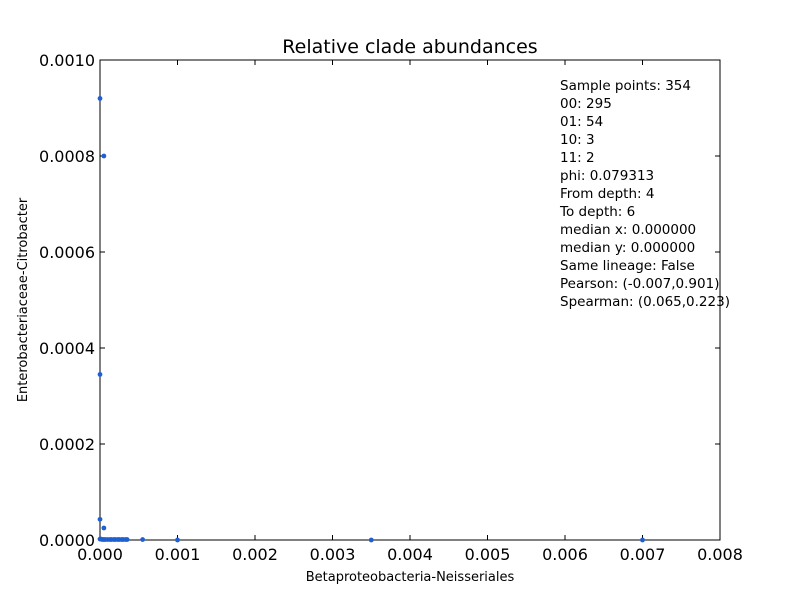 This screenshot has width=800, height=600. Describe the element at coordinates (577, 140) in the screenshot. I see `stats-annotation-line: 10: 3` at that location.